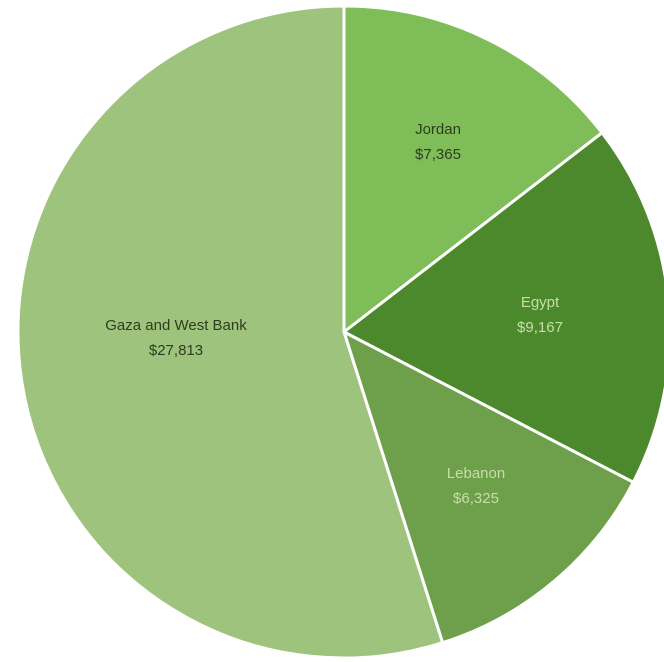 The height and width of the screenshot is (662, 664). I want to click on slice-label-gaza-and-west-bank: Gaza and West Bank, so click(176, 325).